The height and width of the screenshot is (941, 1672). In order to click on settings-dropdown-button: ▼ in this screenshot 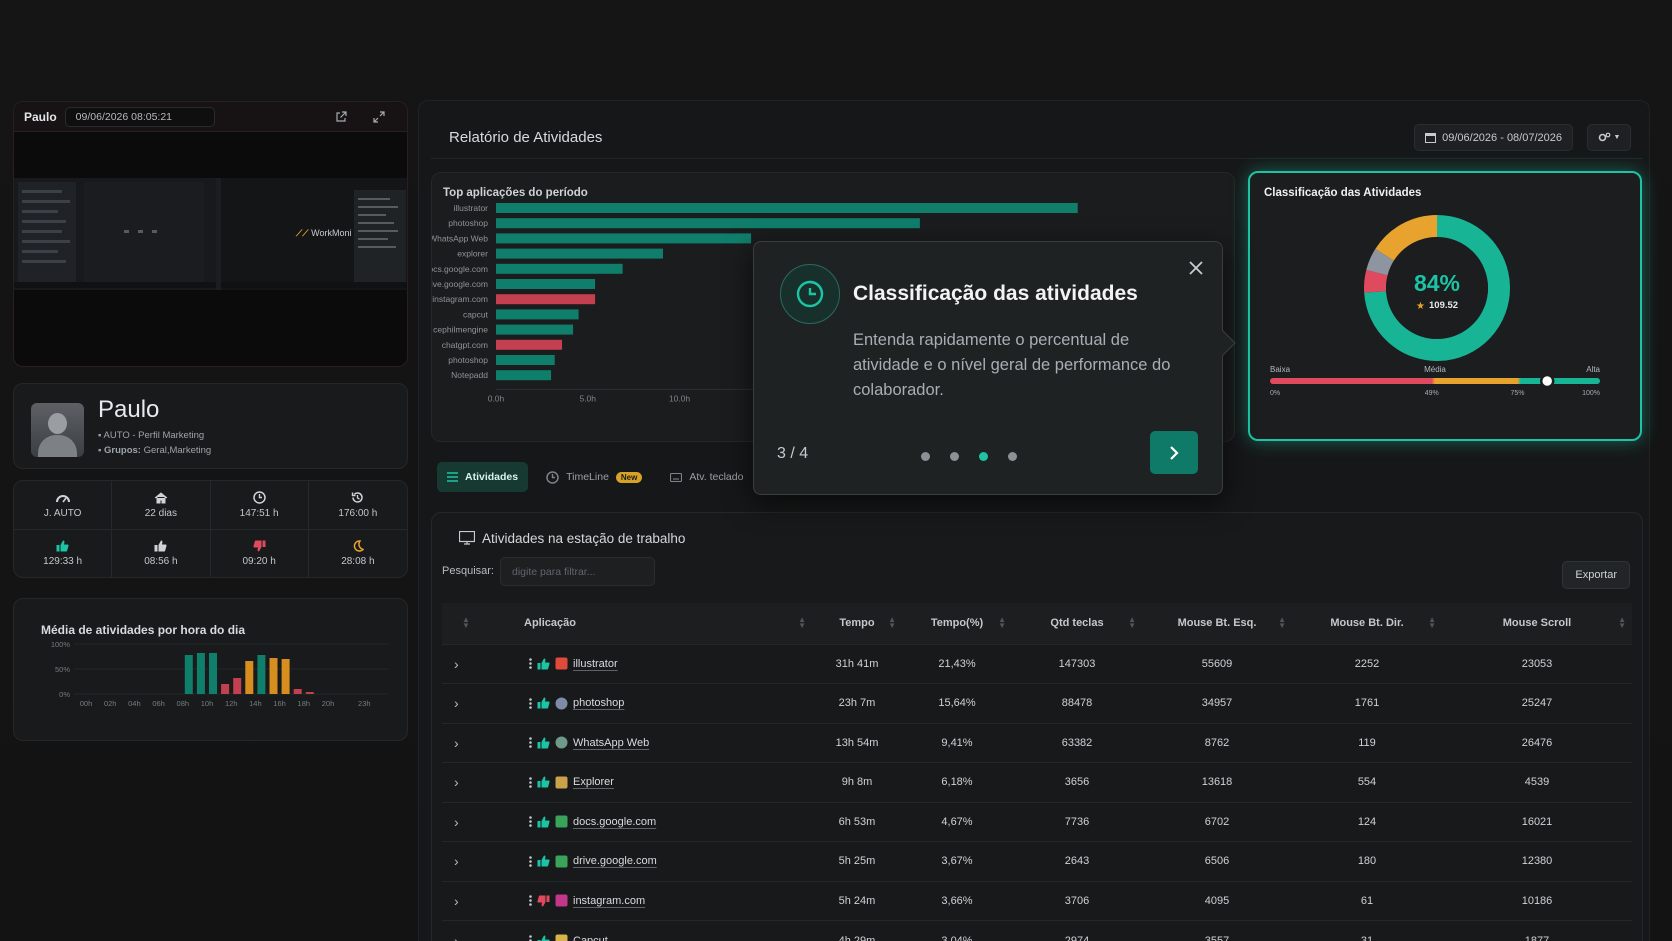, I will do `click(1609, 137)`.